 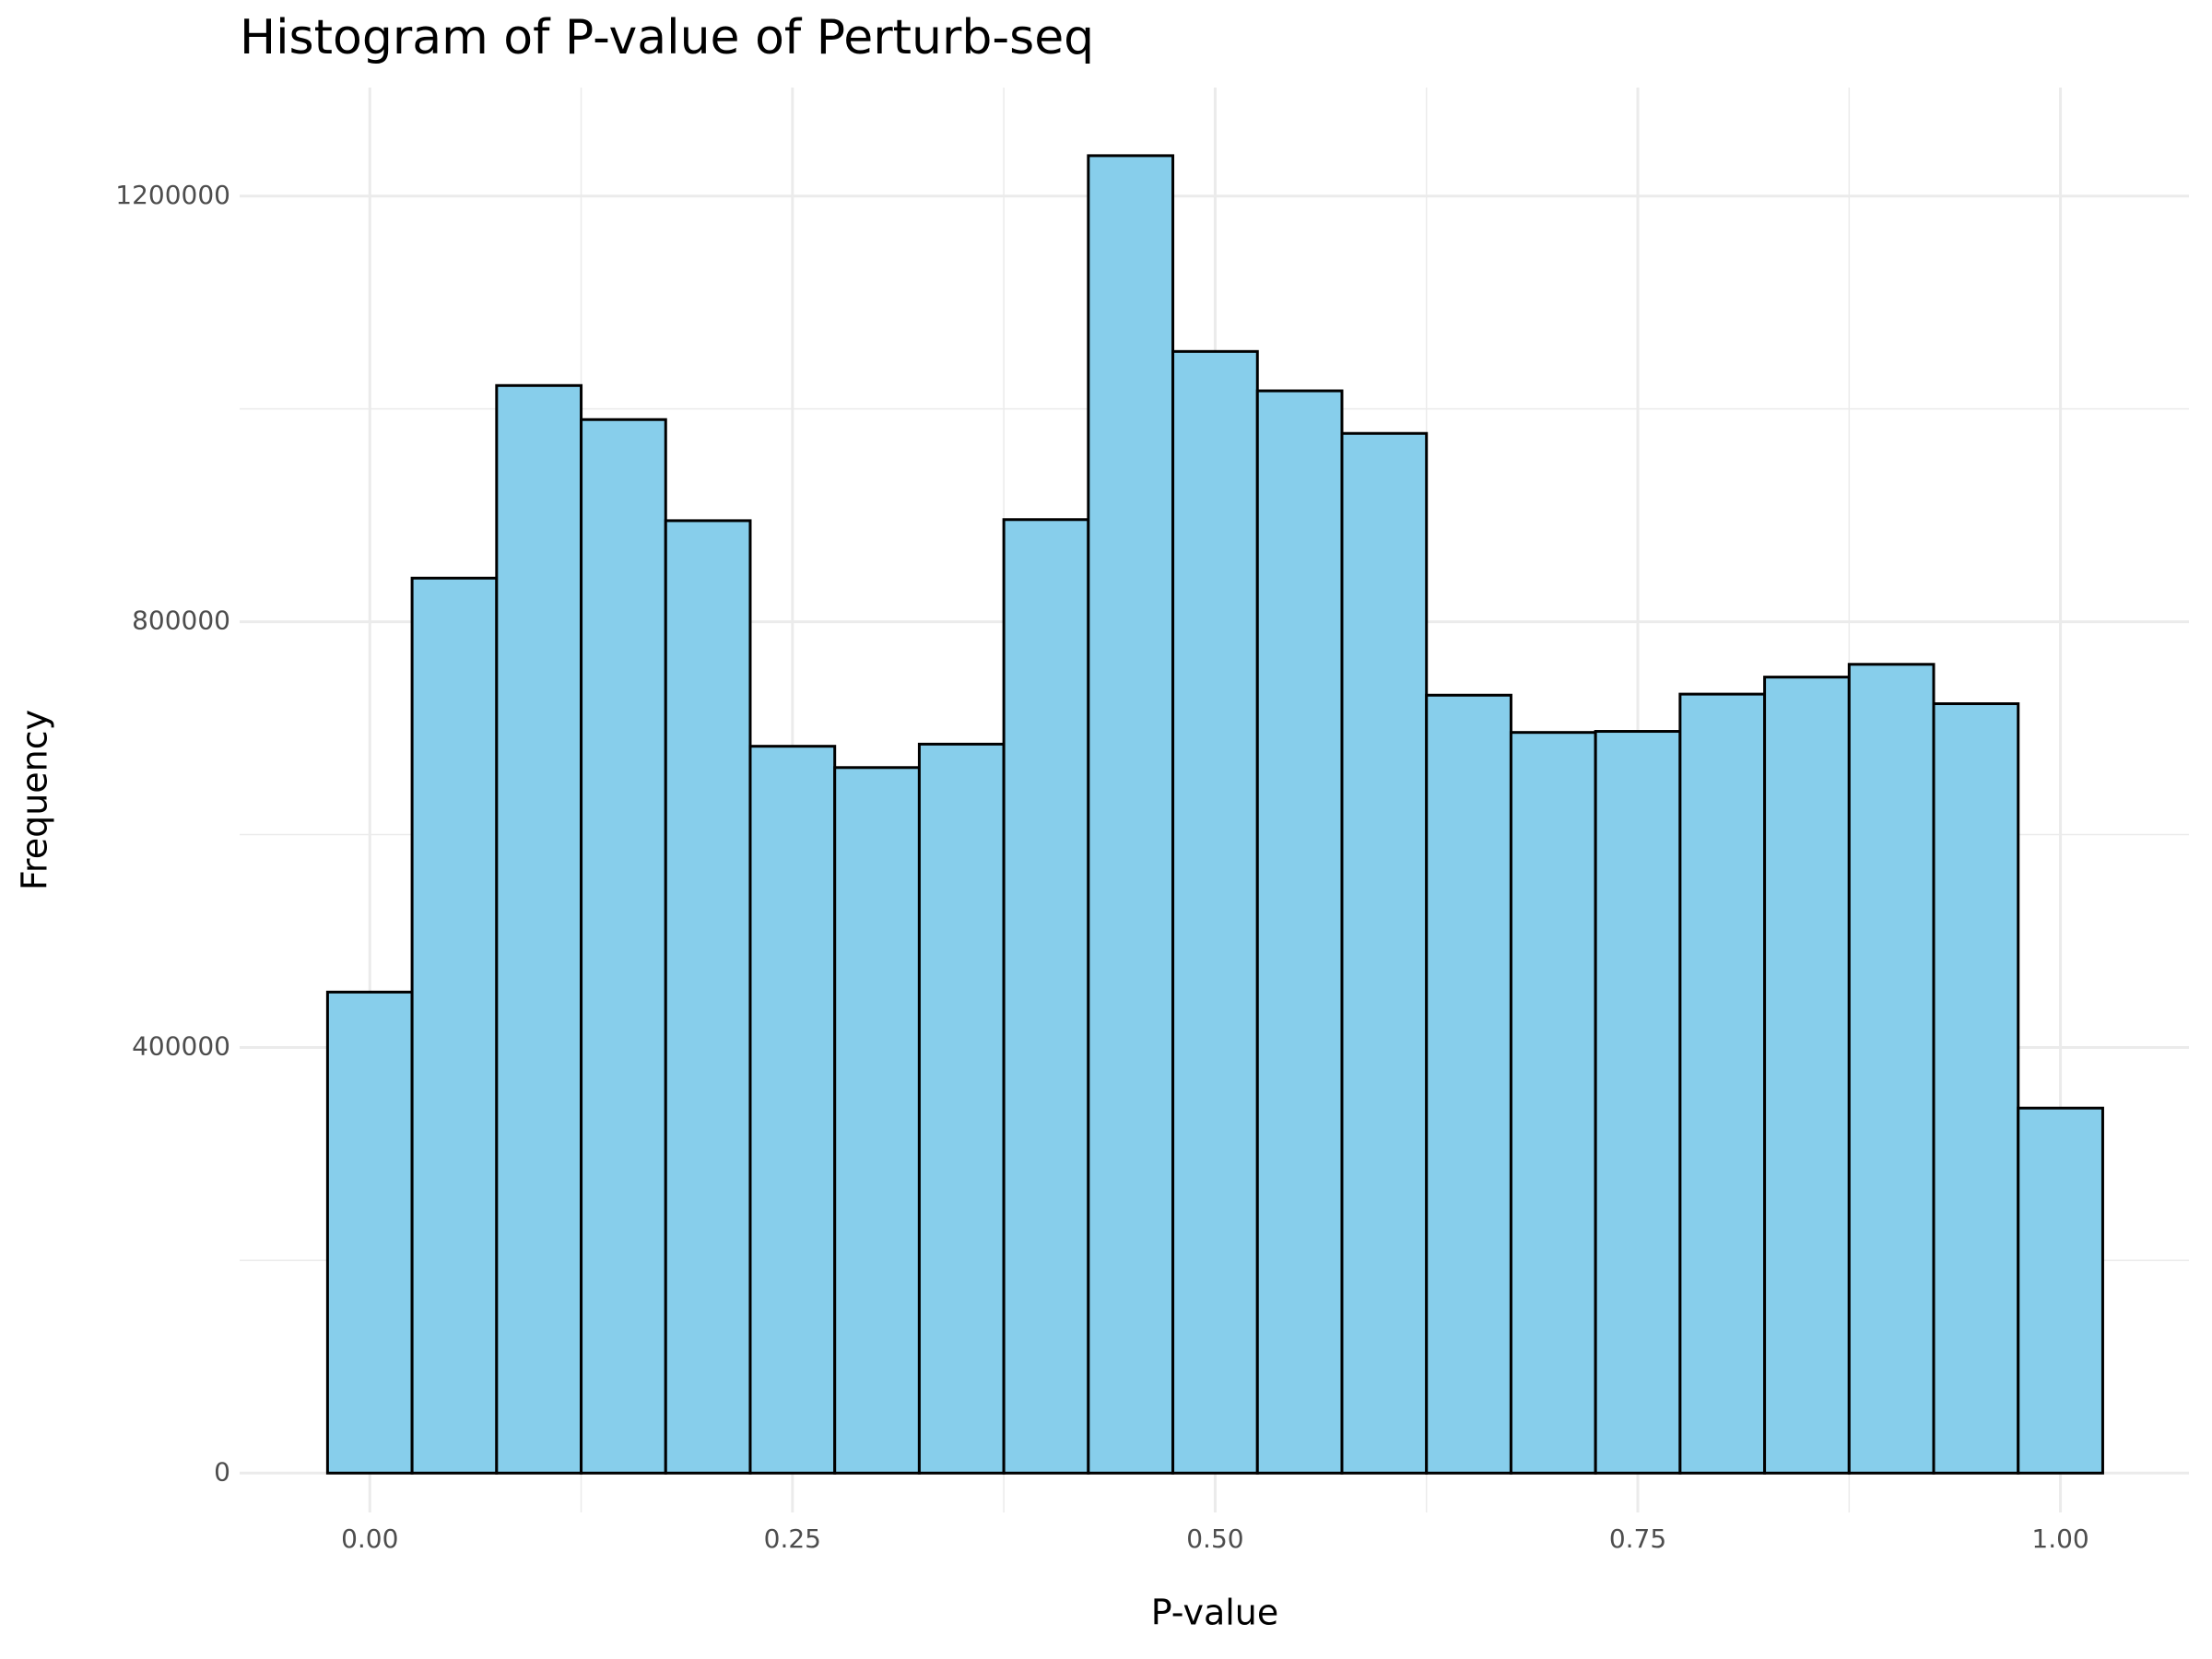 I want to click on y-tick-label: 400000, so click(x=181, y=1045).